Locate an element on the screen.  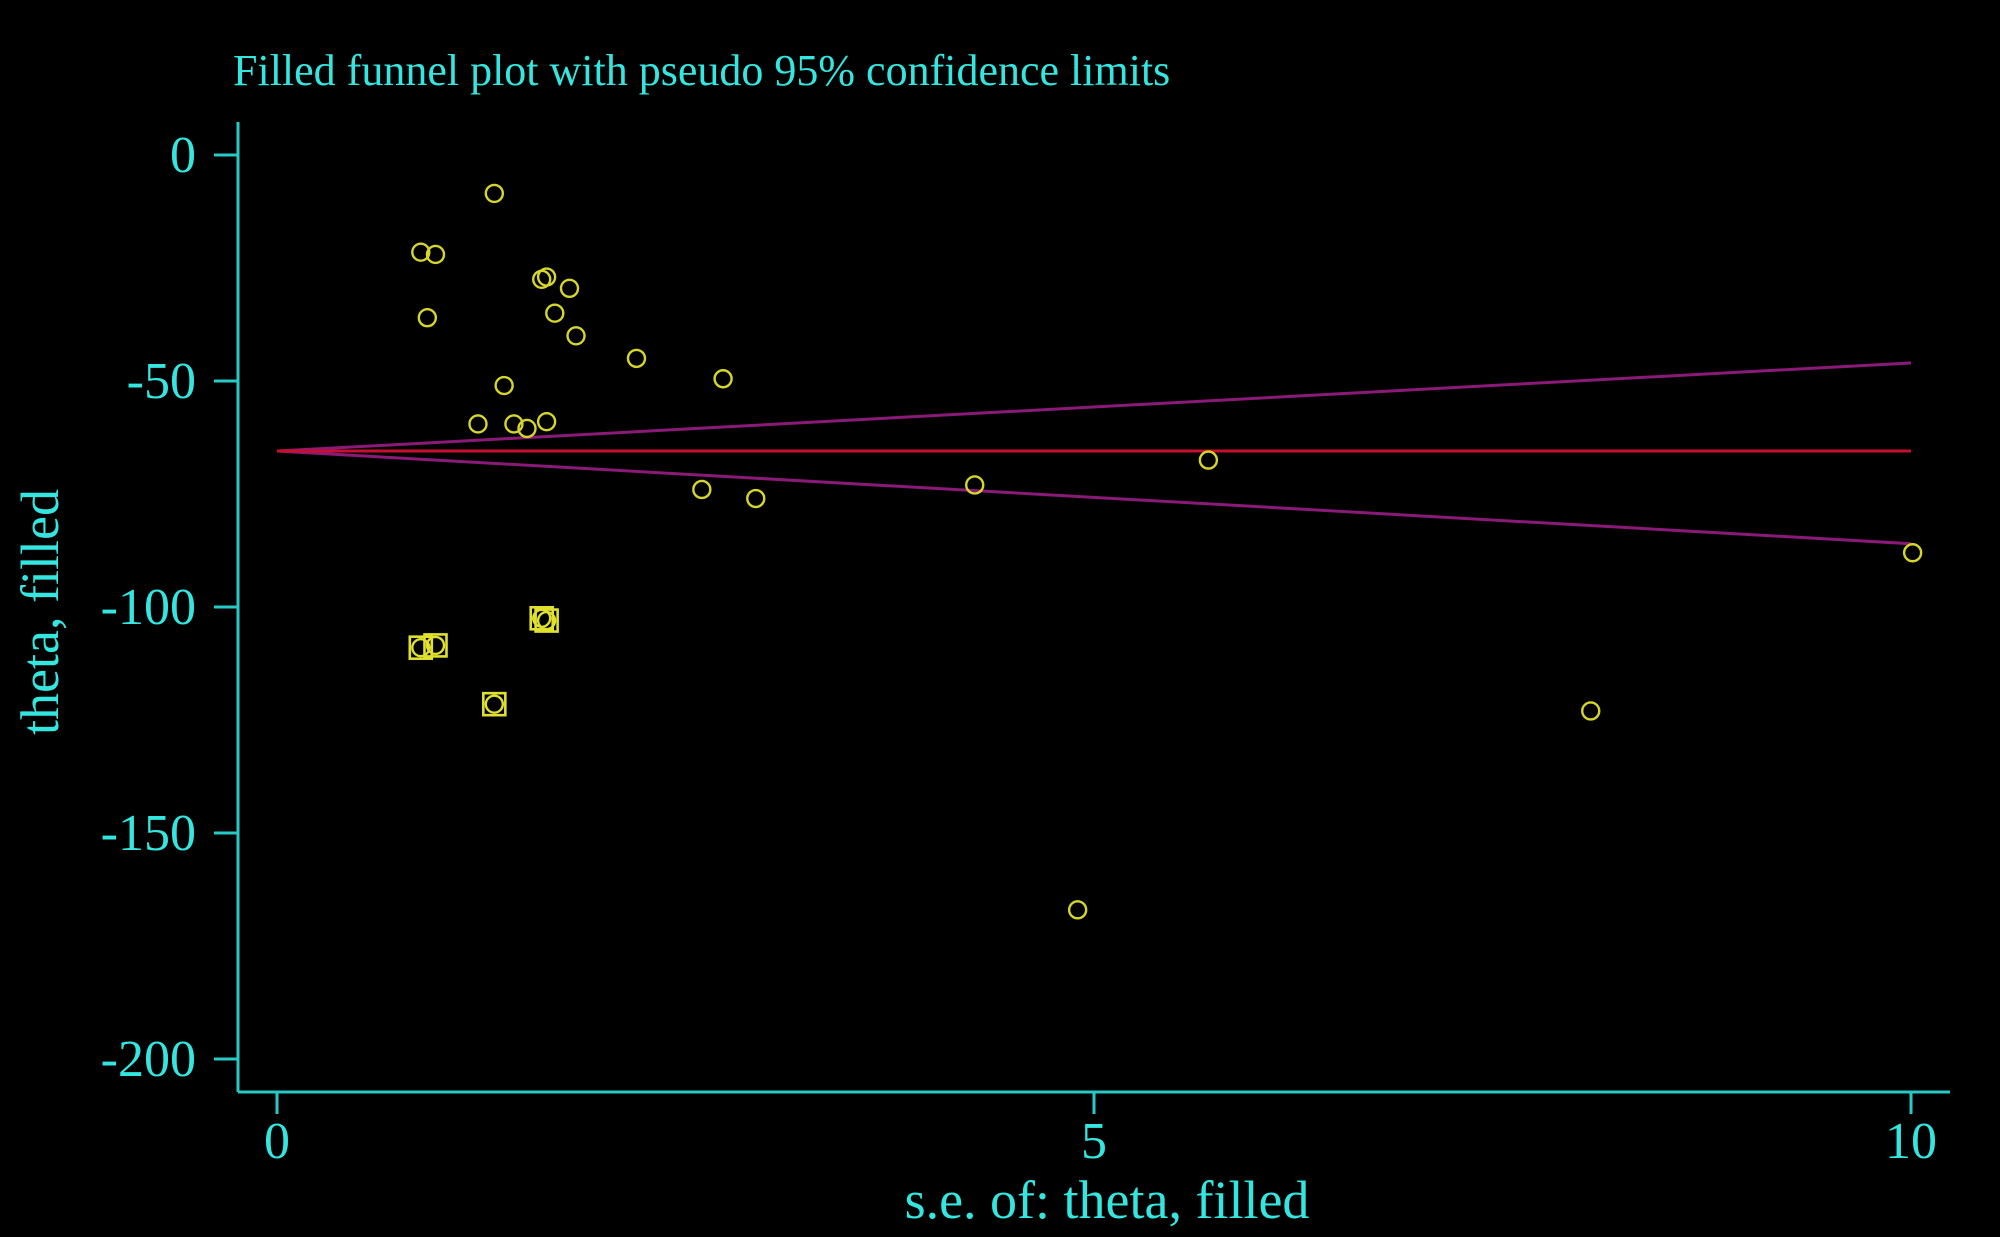
y-tick-label: -50 is located at coordinates (161, 381).